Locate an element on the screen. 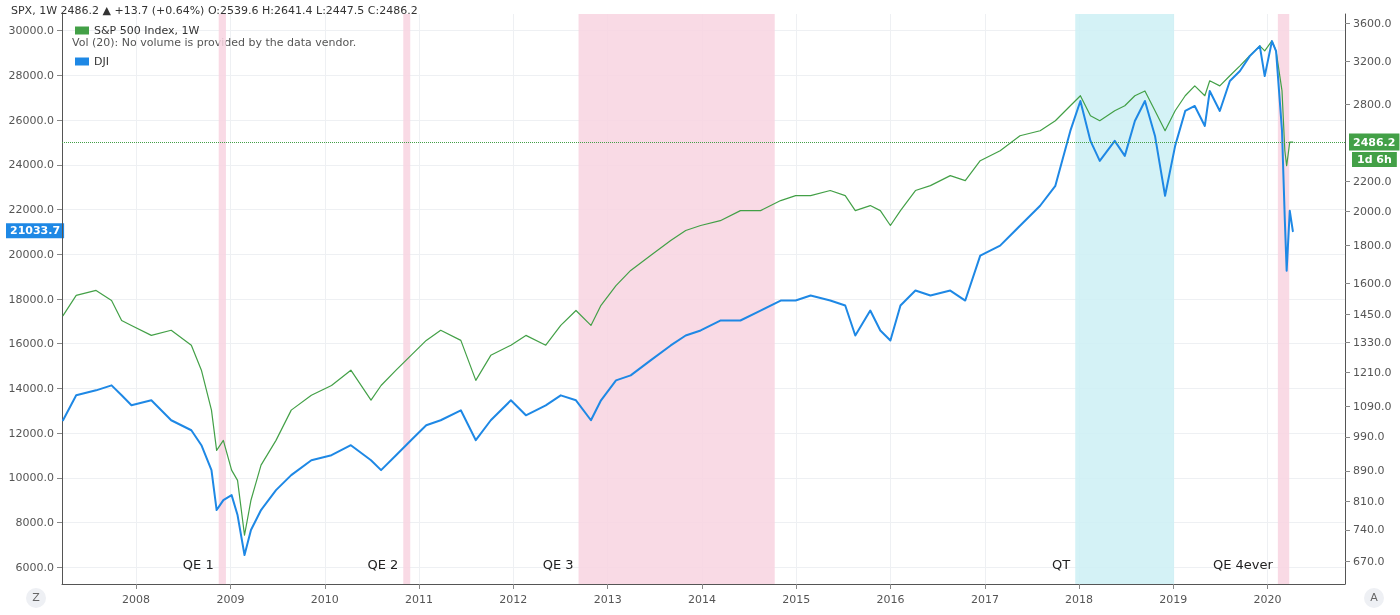 The image size is (1400, 615). y2-tick-label: 3200.0 is located at coordinates (1372, 61).